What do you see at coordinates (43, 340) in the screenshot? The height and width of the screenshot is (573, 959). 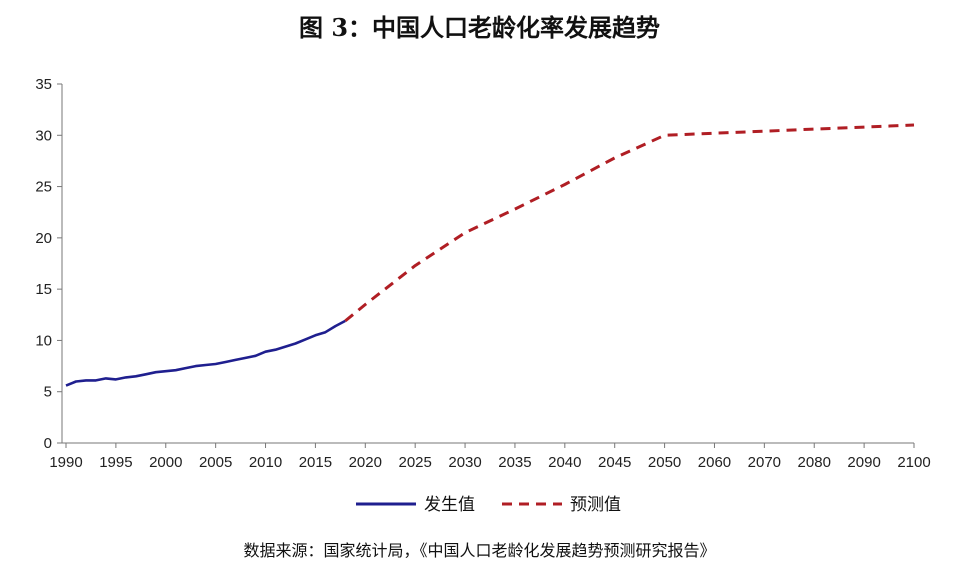 I see `y-tick-label: 10` at bounding box center [43, 340].